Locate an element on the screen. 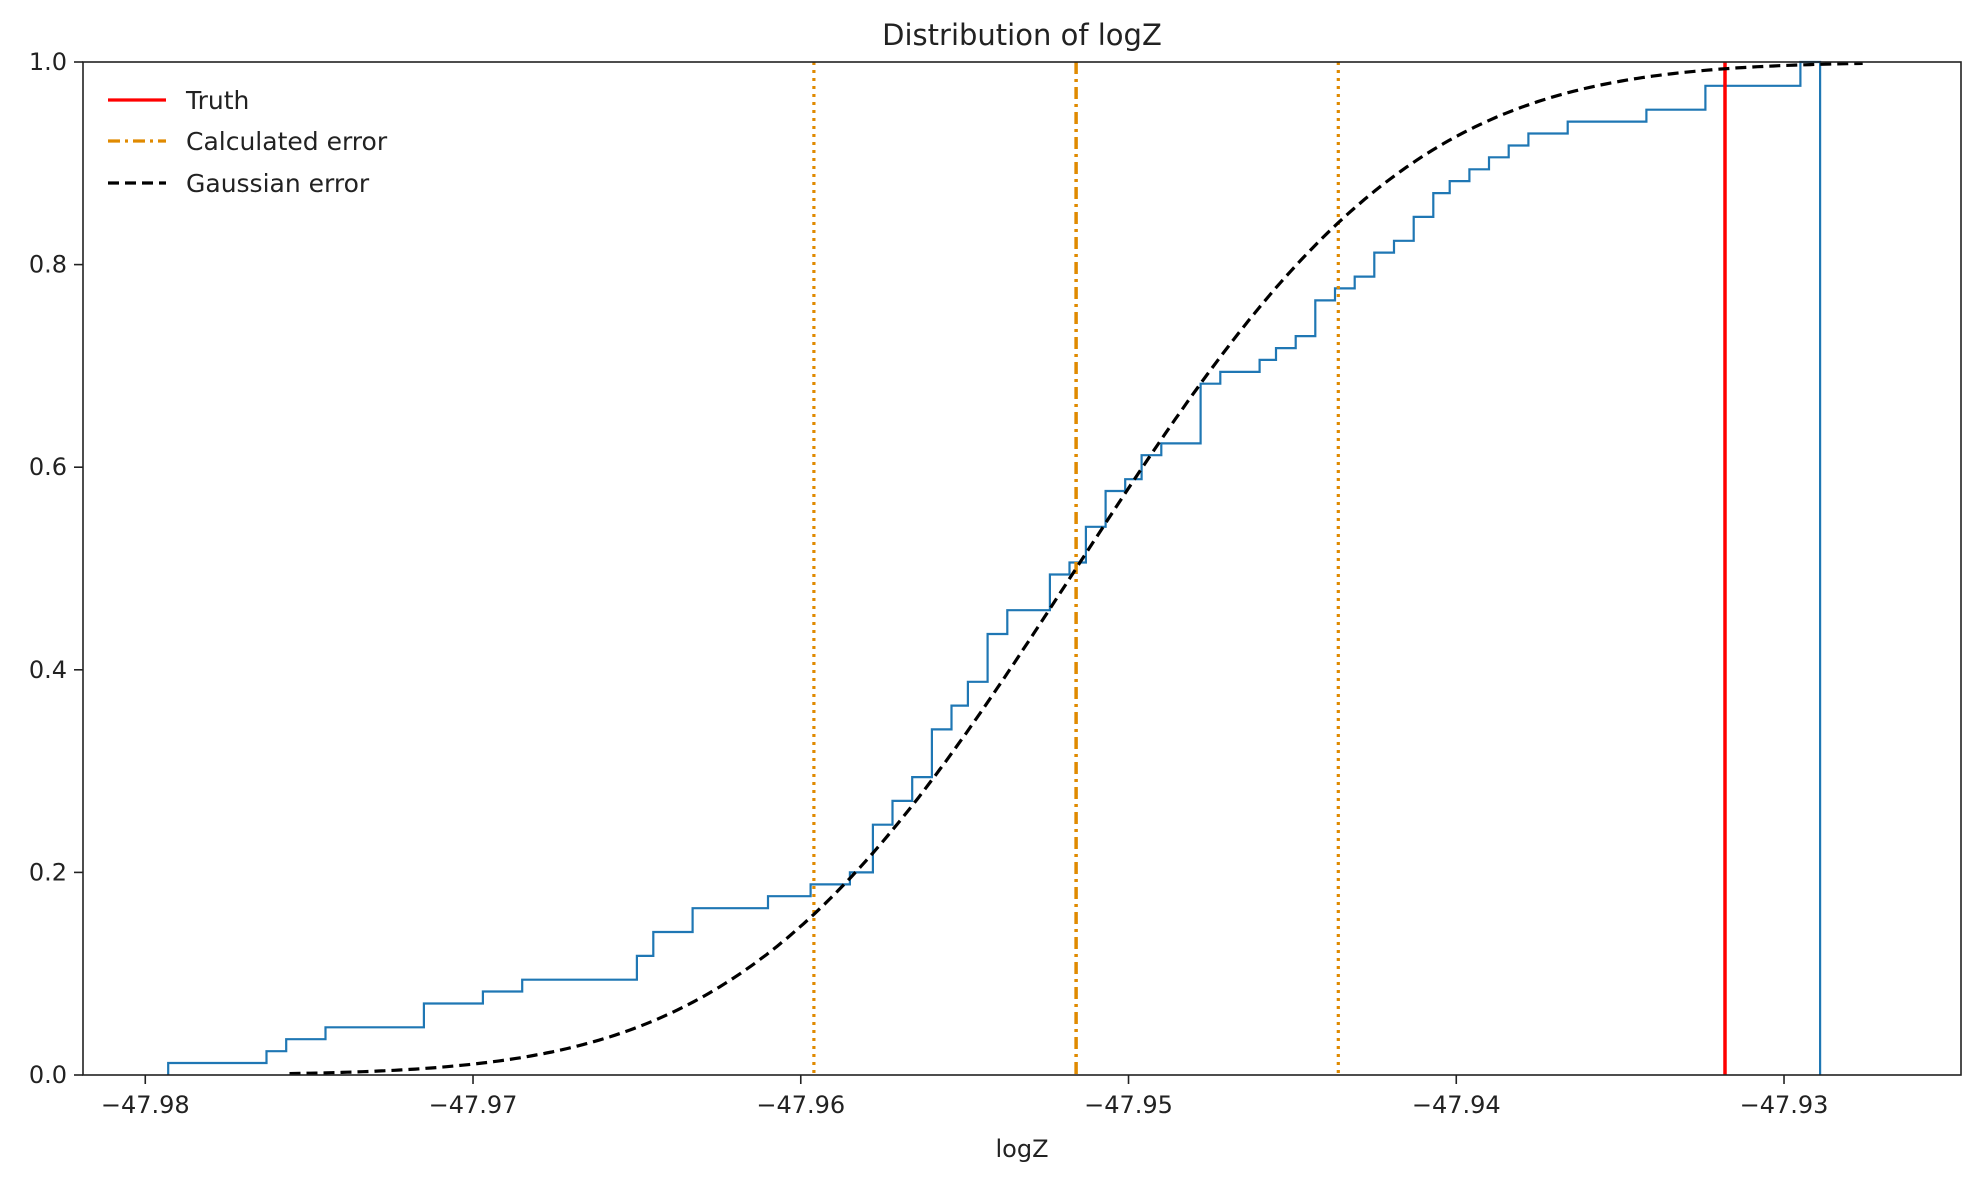 The width and height of the screenshot is (1979, 1181). y-tick-label: 1.0 is located at coordinates (48, 62).